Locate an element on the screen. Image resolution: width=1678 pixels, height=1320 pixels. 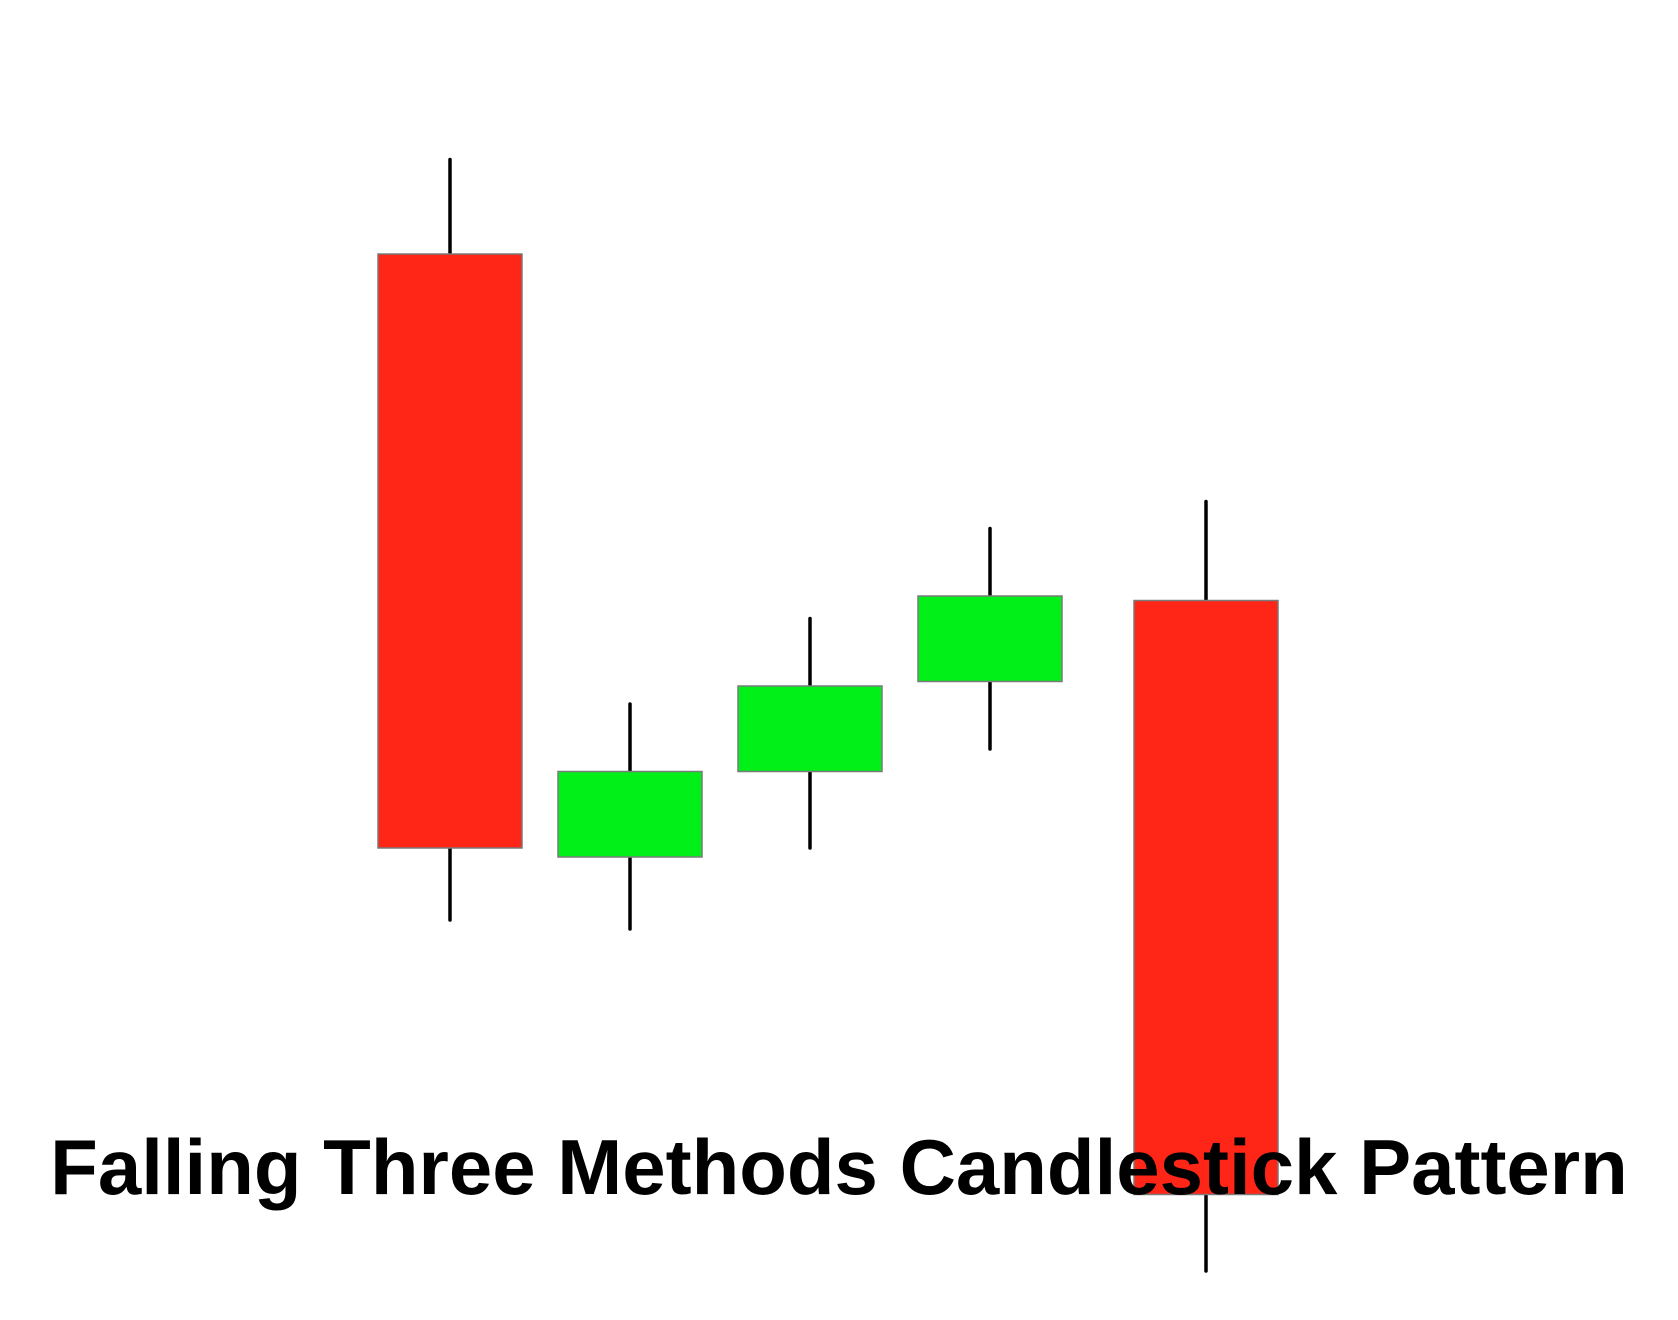
candle-3-bullish is located at coordinates (810, 733).